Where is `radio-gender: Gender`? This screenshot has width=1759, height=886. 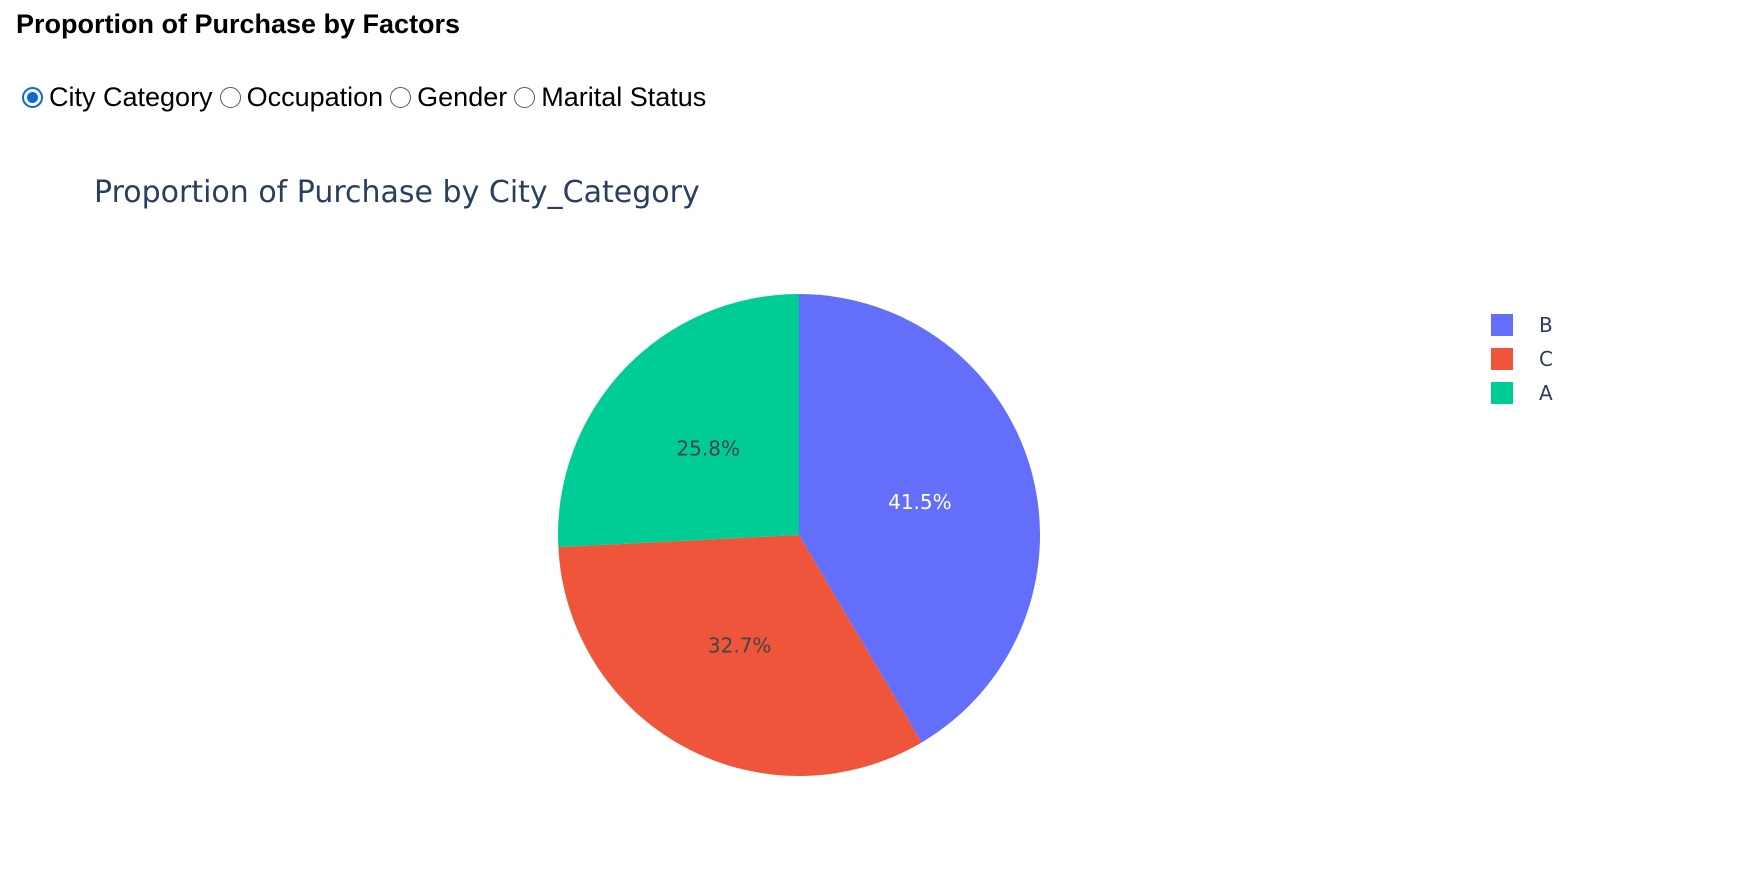 radio-gender: Gender is located at coordinates (448, 97).